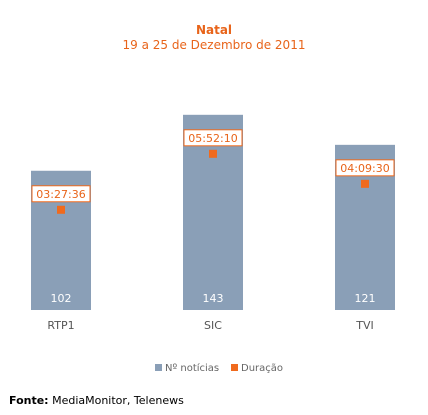 The image size is (428, 415). I want to click on legend-label-noticias: Nº notícias, so click(192, 368).